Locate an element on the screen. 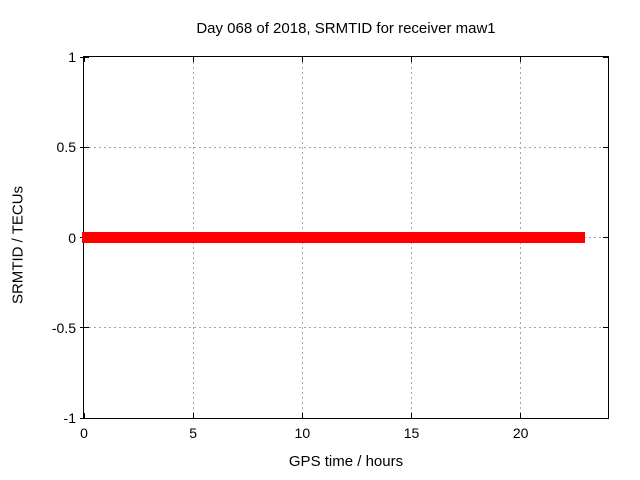  y-tick-label: -1 is located at coordinates (69, 418).